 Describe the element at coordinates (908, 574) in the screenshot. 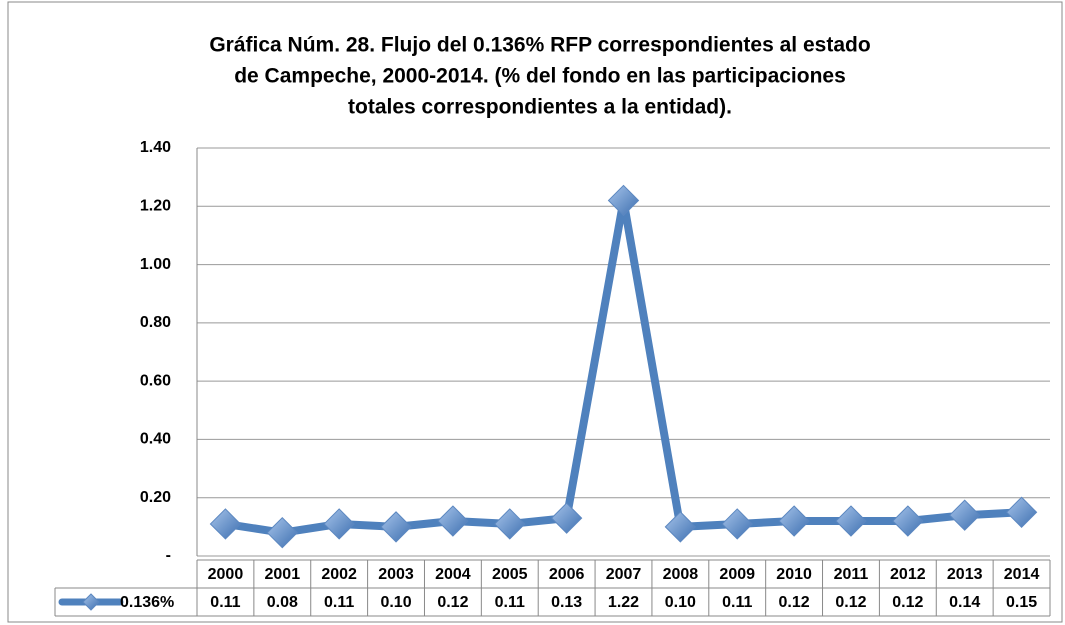

I see `x-tick-label: 2012` at that location.